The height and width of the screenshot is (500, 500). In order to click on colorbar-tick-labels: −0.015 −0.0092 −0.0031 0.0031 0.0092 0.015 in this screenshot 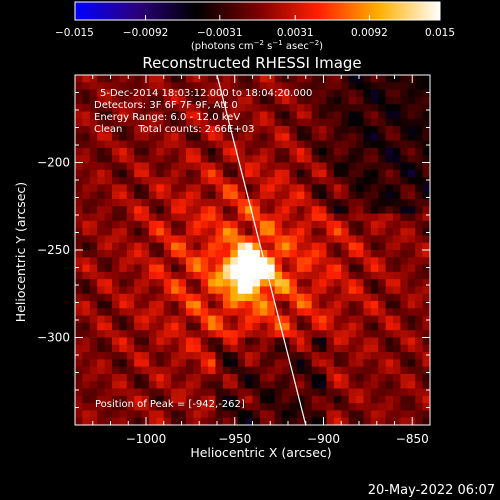, I will do `click(255, 33)`.